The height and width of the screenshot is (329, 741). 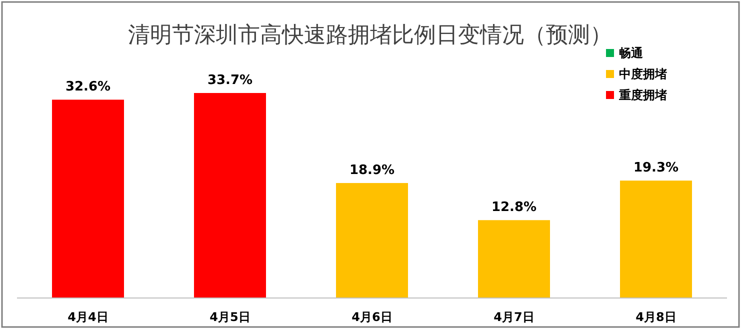 What do you see at coordinates (230, 80) in the screenshot?
I see `data-label: 33.7%` at bounding box center [230, 80].